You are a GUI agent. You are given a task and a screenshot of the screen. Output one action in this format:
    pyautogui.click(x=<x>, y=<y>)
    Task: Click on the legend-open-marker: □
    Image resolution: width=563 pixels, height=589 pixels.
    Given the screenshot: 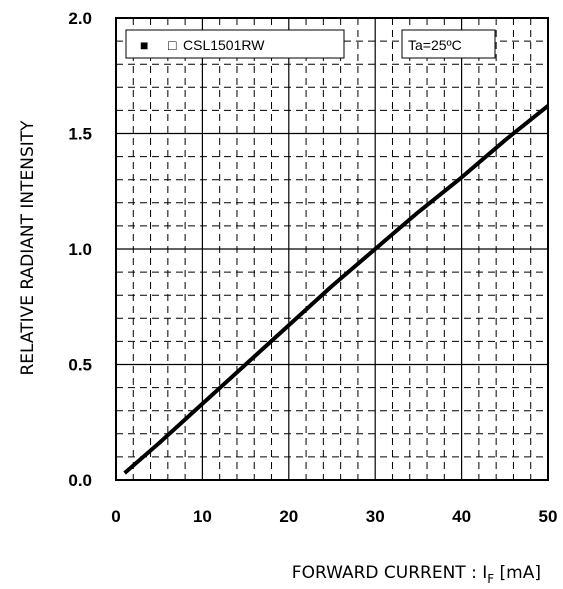 What is the action you would take?
    pyautogui.click(x=172, y=45)
    